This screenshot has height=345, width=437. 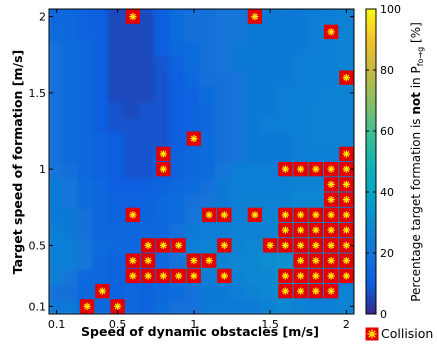 I want to click on colorbar-tick-label: 40, so click(x=387, y=192).